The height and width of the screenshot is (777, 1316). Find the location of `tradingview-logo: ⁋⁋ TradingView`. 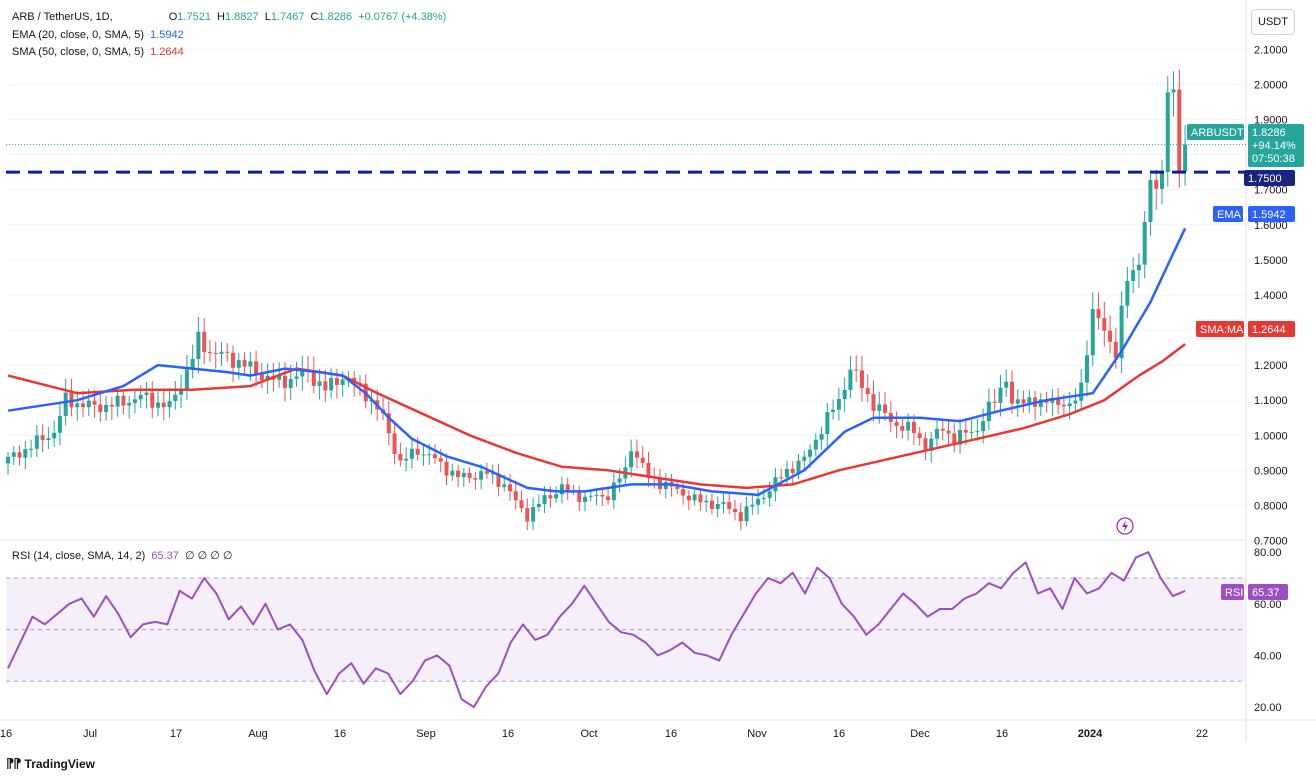

tradingview-logo: ⁋⁋ TradingView is located at coordinates (50, 764).